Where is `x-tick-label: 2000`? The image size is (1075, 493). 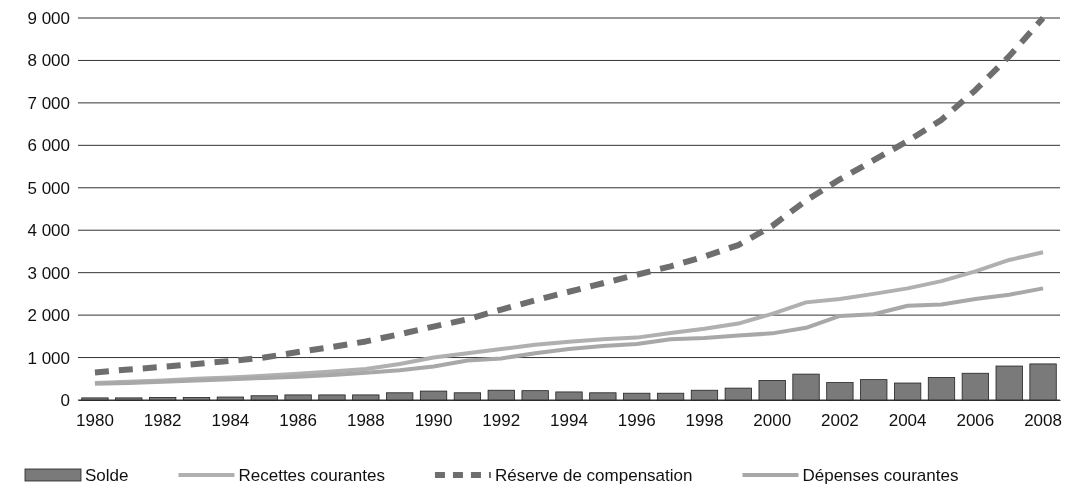
x-tick-label: 2000 is located at coordinates (772, 421).